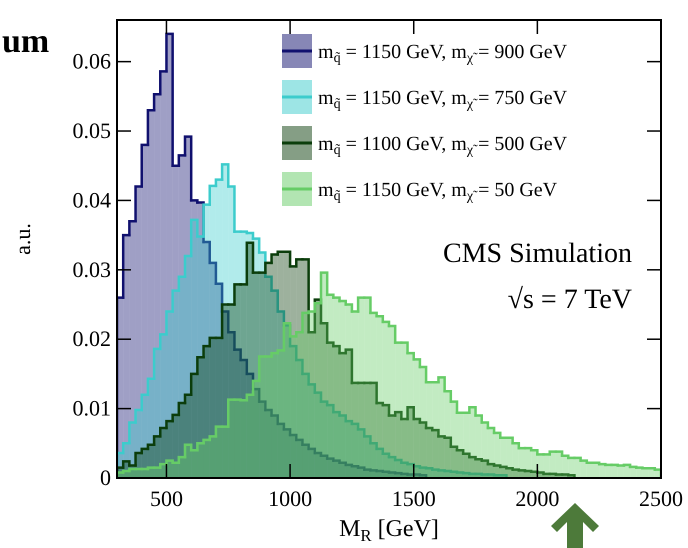 The image size is (688, 548). What do you see at coordinates (443, 145) in the screenshot?
I see `legend-label: m$_{q̃}$ = 1100 GeV, m$_{χ̃}$ = 500 GeV` at bounding box center [443, 145].